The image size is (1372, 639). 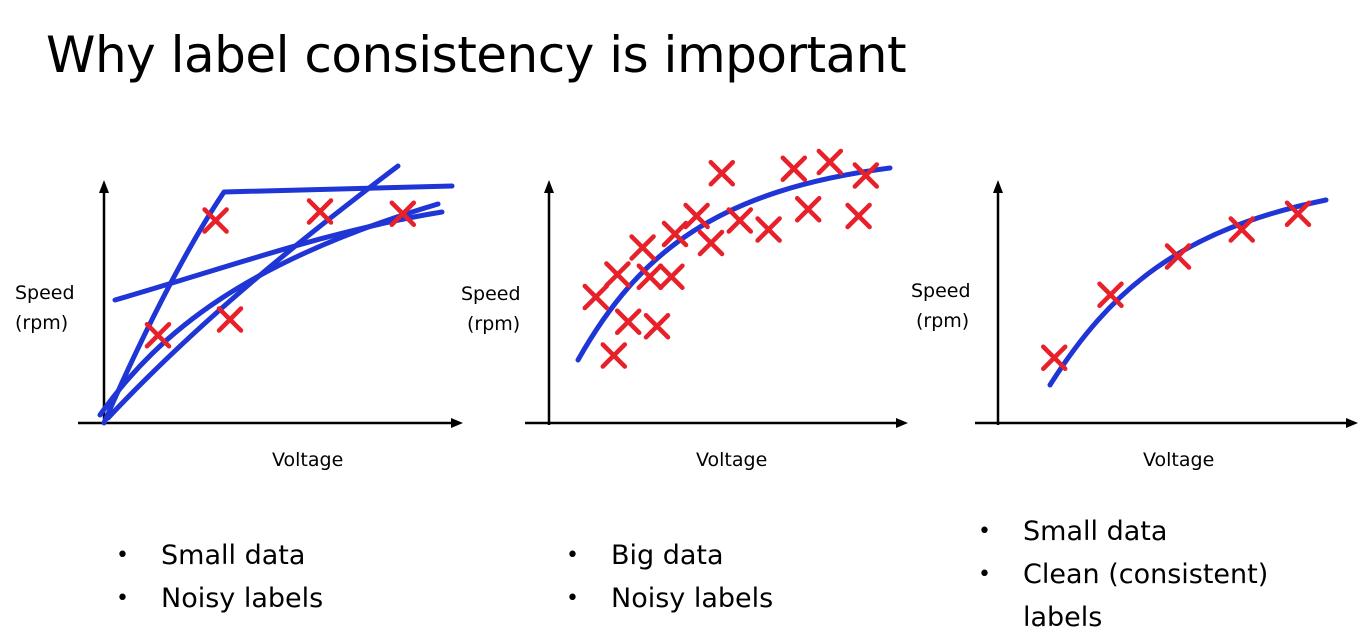 I want to click on panel-3-bullets: Small data Clean (consistent) labels, so click(x=1143, y=574).